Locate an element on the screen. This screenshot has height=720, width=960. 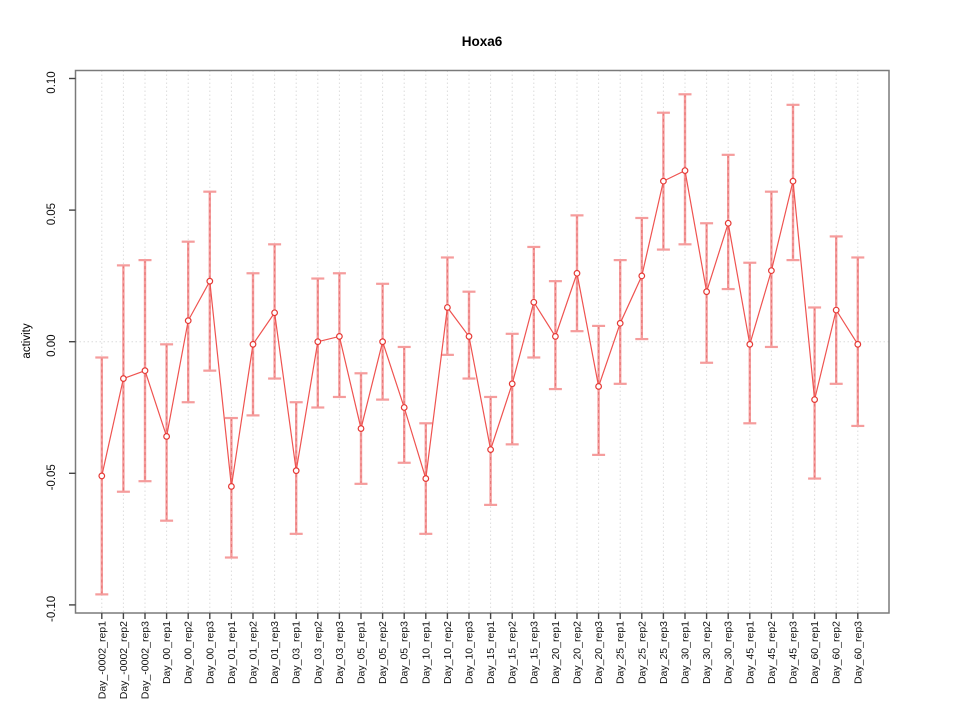
svg-text: Day_45_rep2 is located at coordinates (772, 652).